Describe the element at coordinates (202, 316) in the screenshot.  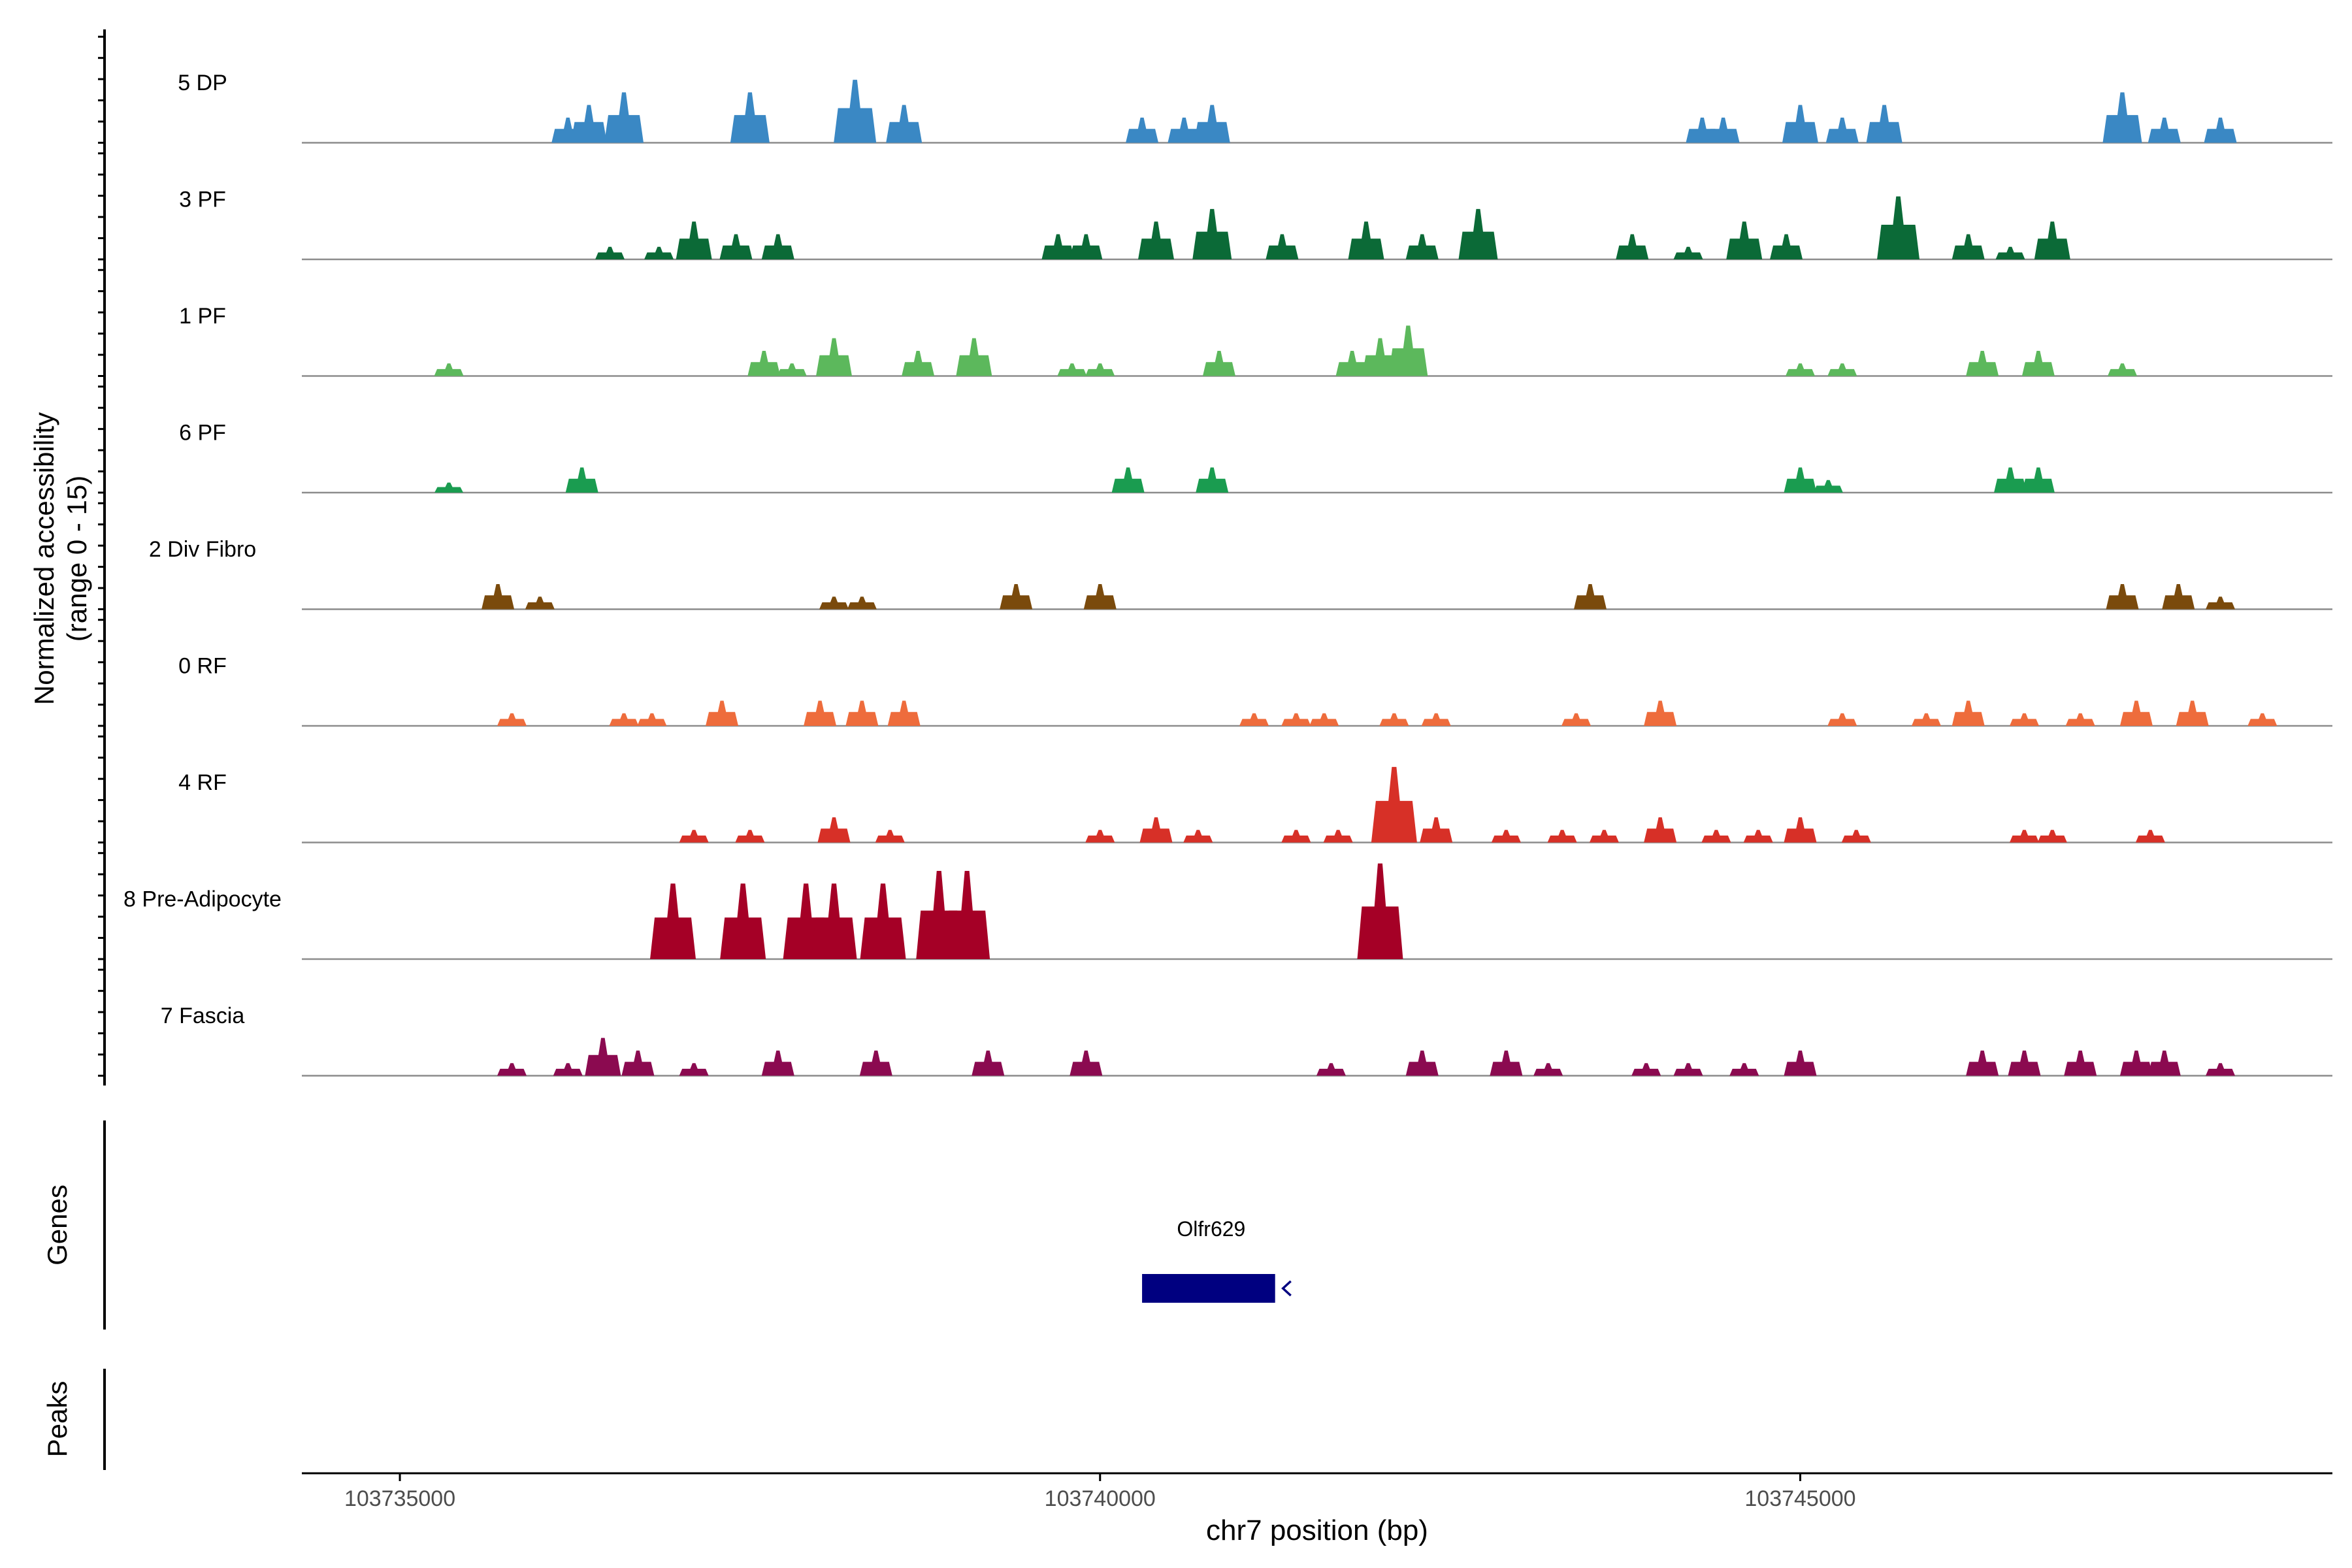
I see `track-label: 1 PF` at that location.